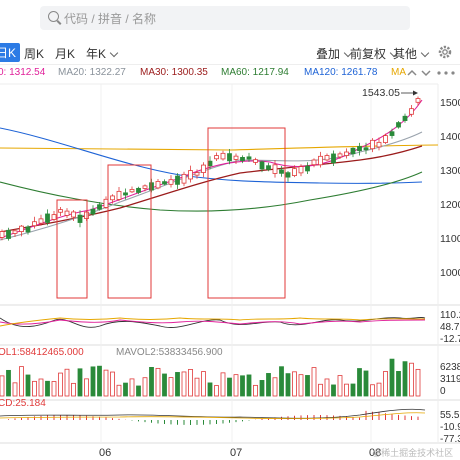 This screenshot has width=460, height=460. What do you see at coordinates (341, 72) in the screenshot?
I see `ma120-value: MA120: 1261.78` at bounding box center [341, 72].